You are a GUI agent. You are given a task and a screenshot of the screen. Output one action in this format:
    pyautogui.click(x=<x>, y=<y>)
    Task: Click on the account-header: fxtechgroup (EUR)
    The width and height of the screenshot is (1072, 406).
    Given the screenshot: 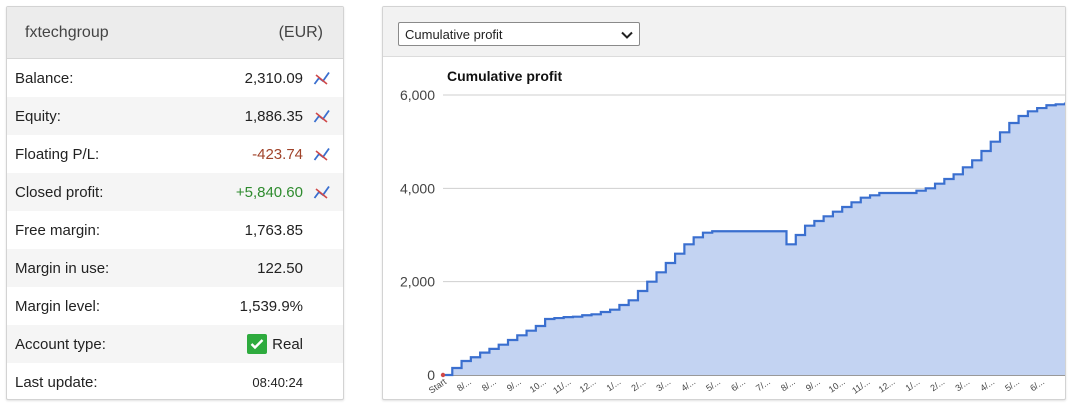 What is the action you would take?
    pyautogui.click(x=175, y=33)
    